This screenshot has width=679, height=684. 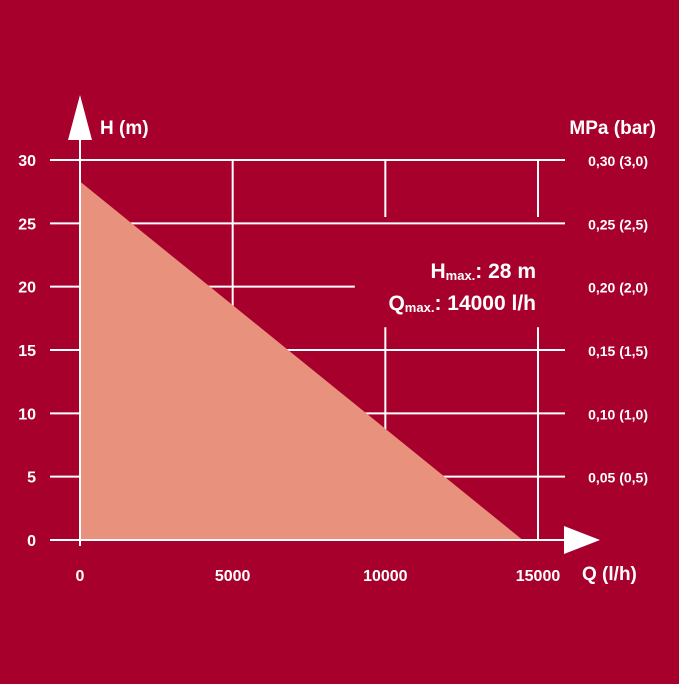 I want to click on y-tick-label: 10, so click(x=27, y=414).